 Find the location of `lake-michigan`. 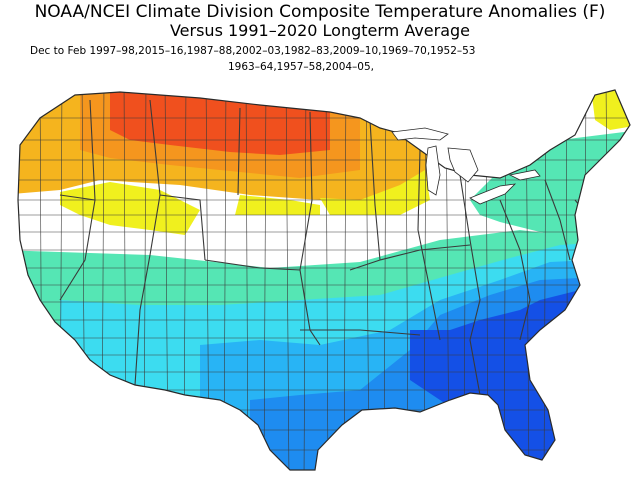

lake-michigan is located at coordinates (433, 170).